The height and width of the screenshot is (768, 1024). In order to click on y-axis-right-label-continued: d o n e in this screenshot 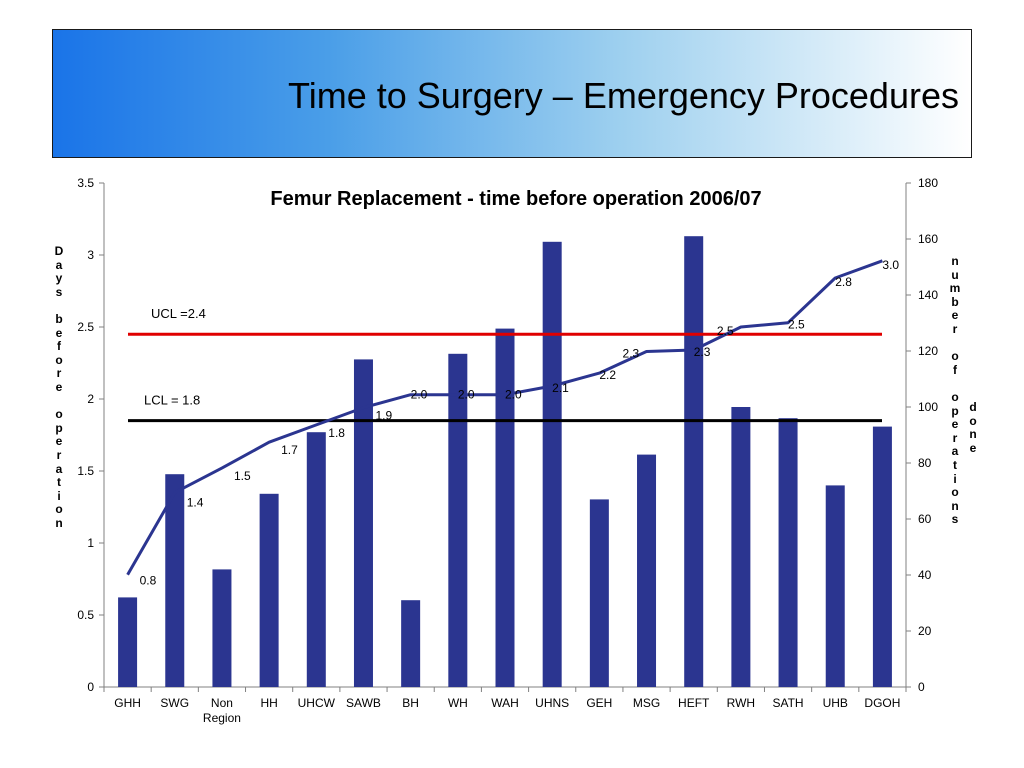, I will do `click(973, 427)`.